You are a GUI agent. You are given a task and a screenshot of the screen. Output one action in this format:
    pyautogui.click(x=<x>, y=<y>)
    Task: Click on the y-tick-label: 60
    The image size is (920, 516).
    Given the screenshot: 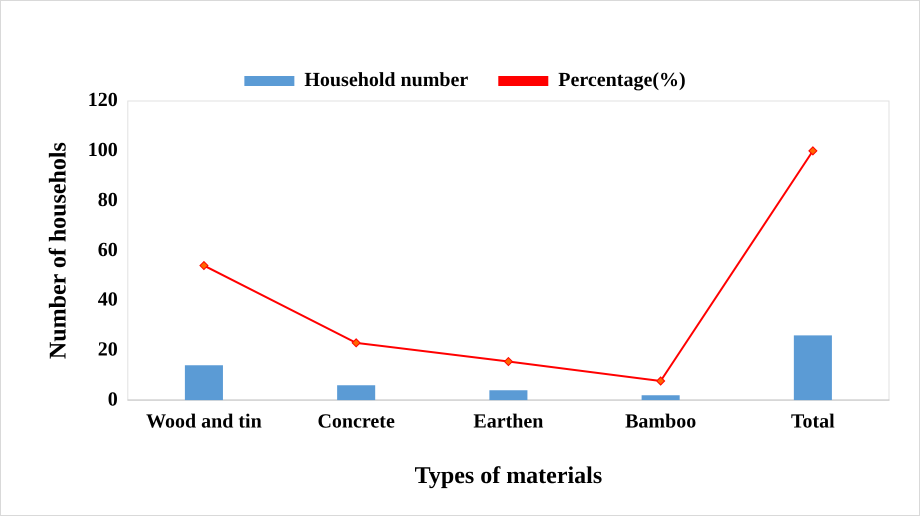 What is the action you would take?
    pyautogui.click(x=108, y=249)
    